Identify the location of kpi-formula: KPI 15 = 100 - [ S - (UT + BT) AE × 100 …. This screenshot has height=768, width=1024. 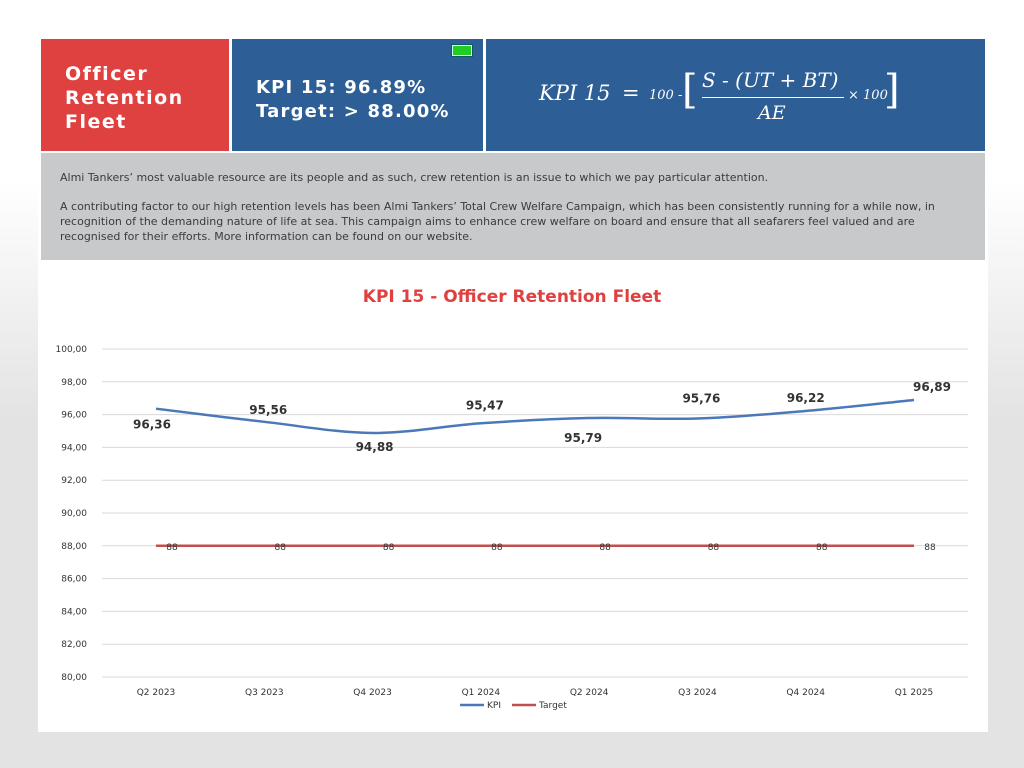
(735, 95).